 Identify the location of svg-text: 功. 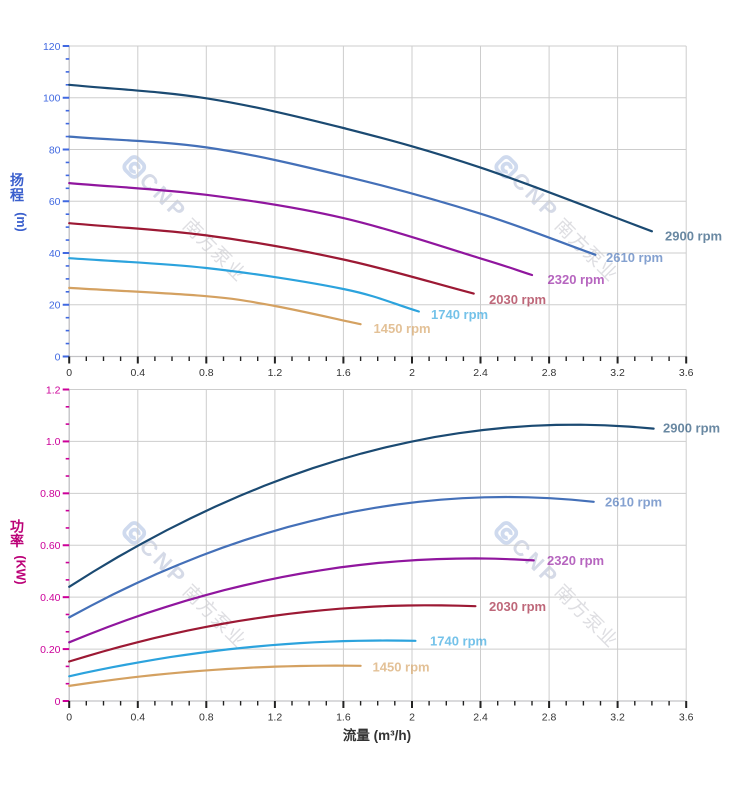
(17, 527).